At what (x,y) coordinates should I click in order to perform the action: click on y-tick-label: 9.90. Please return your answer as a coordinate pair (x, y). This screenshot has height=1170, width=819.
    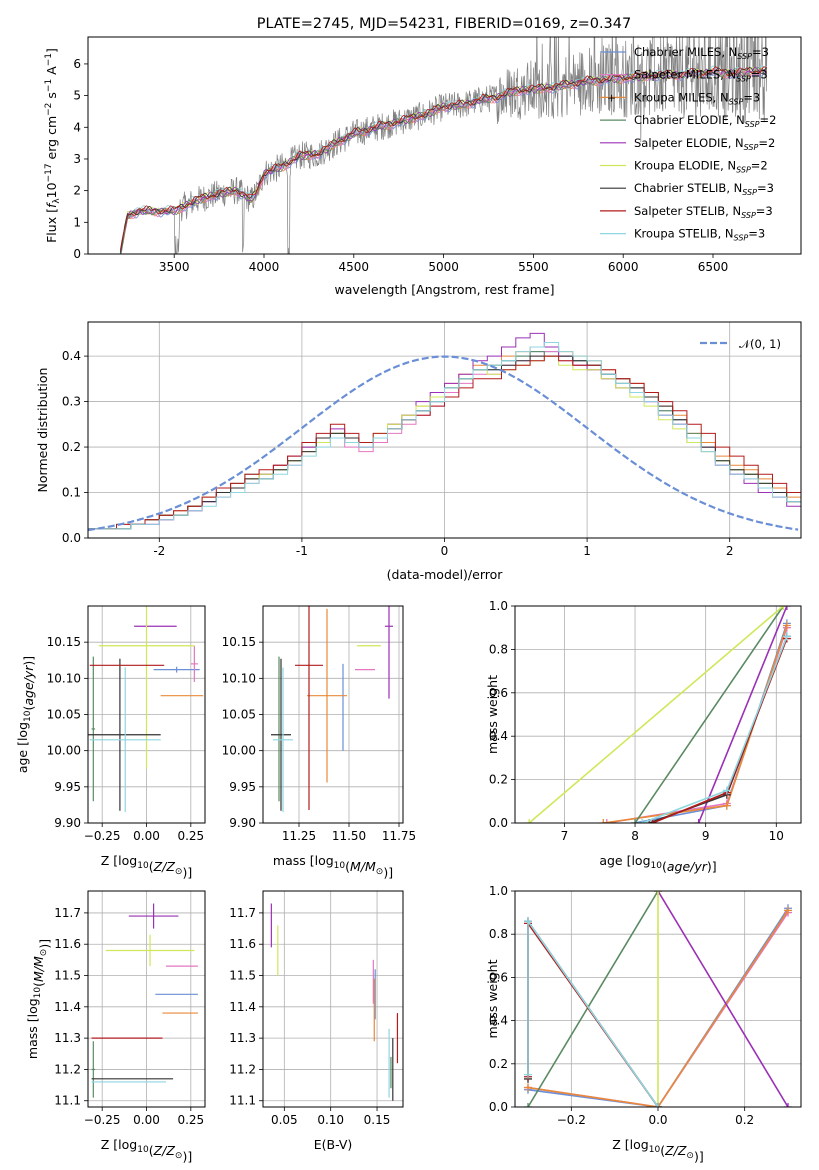
    Looking at the image, I should click on (67, 823).